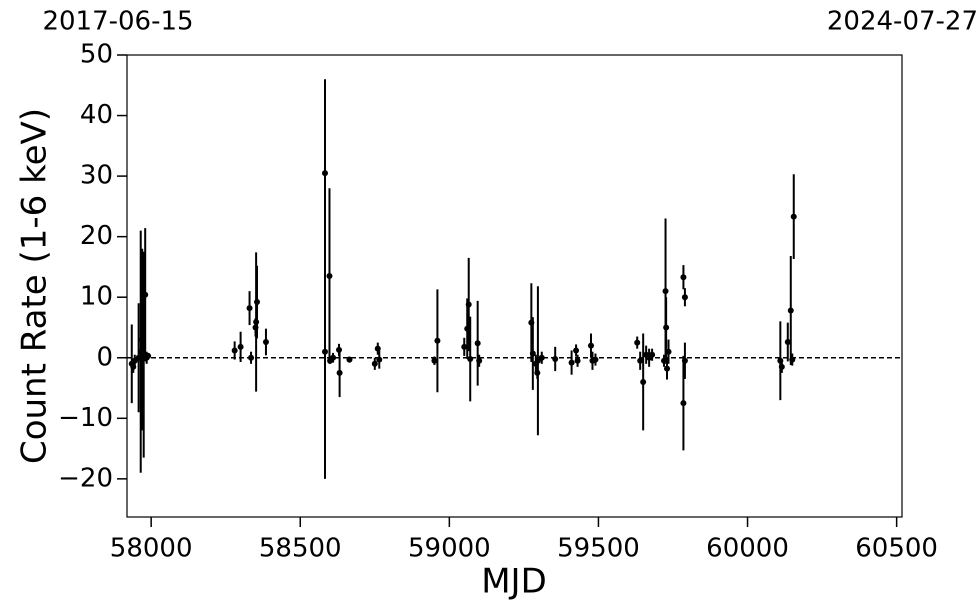 The image size is (980, 613). I want to click on top-date-label: 2017-06-15, so click(117, 22).